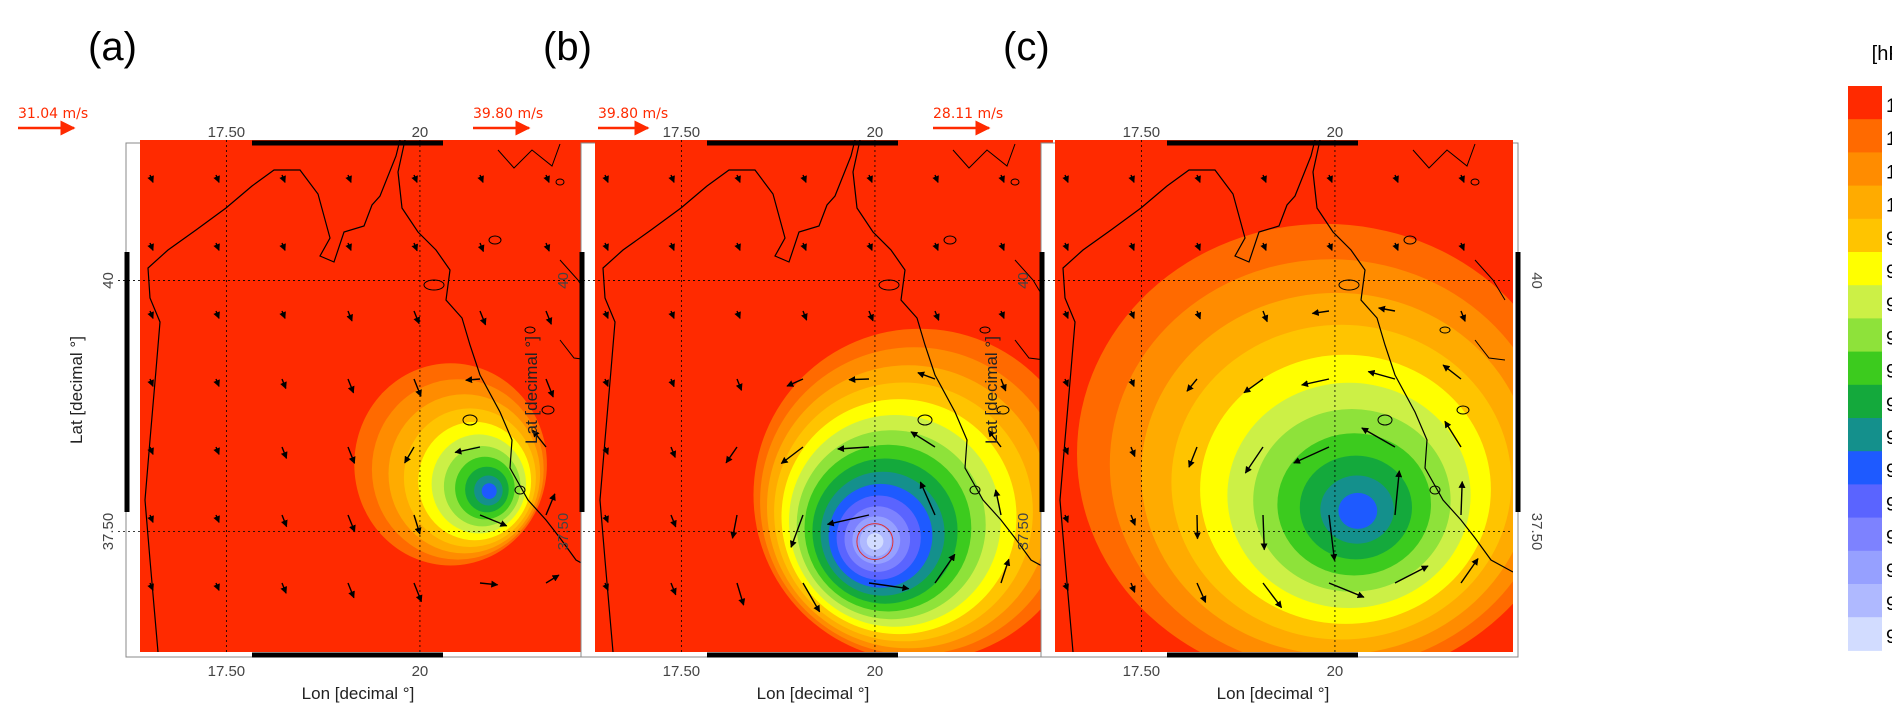 This screenshot has height=703, width=1892. What do you see at coordinates (875, 671) in the screenshot?
I see `x-tick-bottom: 20` at bounding box center [875, 671].